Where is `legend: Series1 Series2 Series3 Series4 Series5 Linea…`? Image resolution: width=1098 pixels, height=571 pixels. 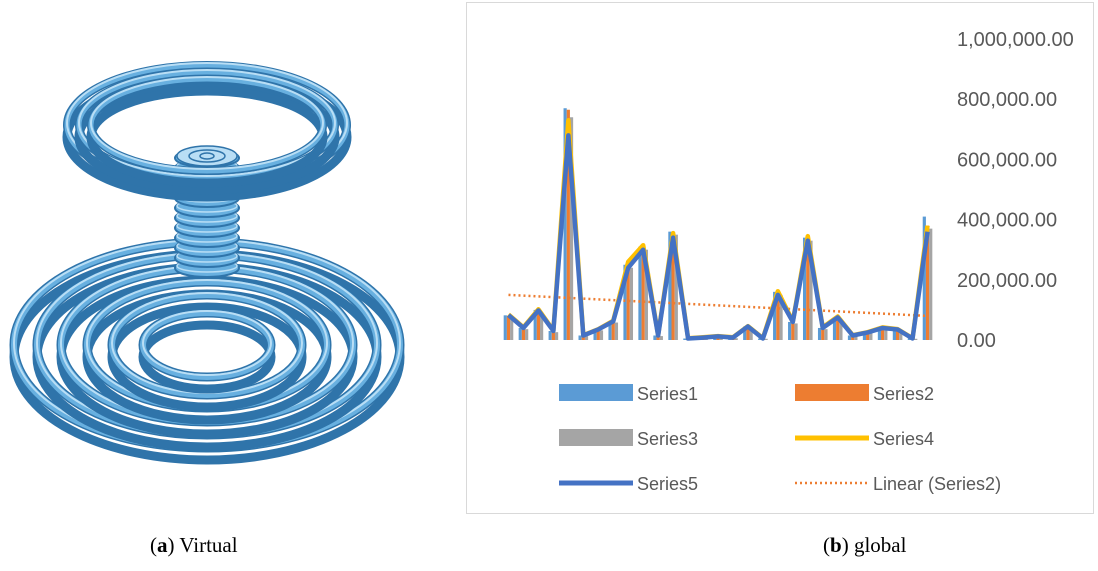 legend: Series1 Series2 Series3 Series4 Series5 Linea… is located at coordinates (780, 439).